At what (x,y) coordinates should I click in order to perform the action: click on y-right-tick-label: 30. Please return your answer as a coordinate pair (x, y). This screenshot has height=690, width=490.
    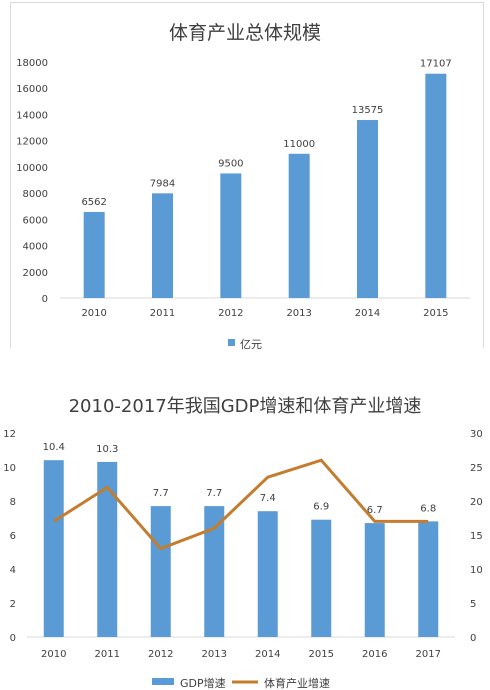
    Looking at the image, I should click on (476, 434).